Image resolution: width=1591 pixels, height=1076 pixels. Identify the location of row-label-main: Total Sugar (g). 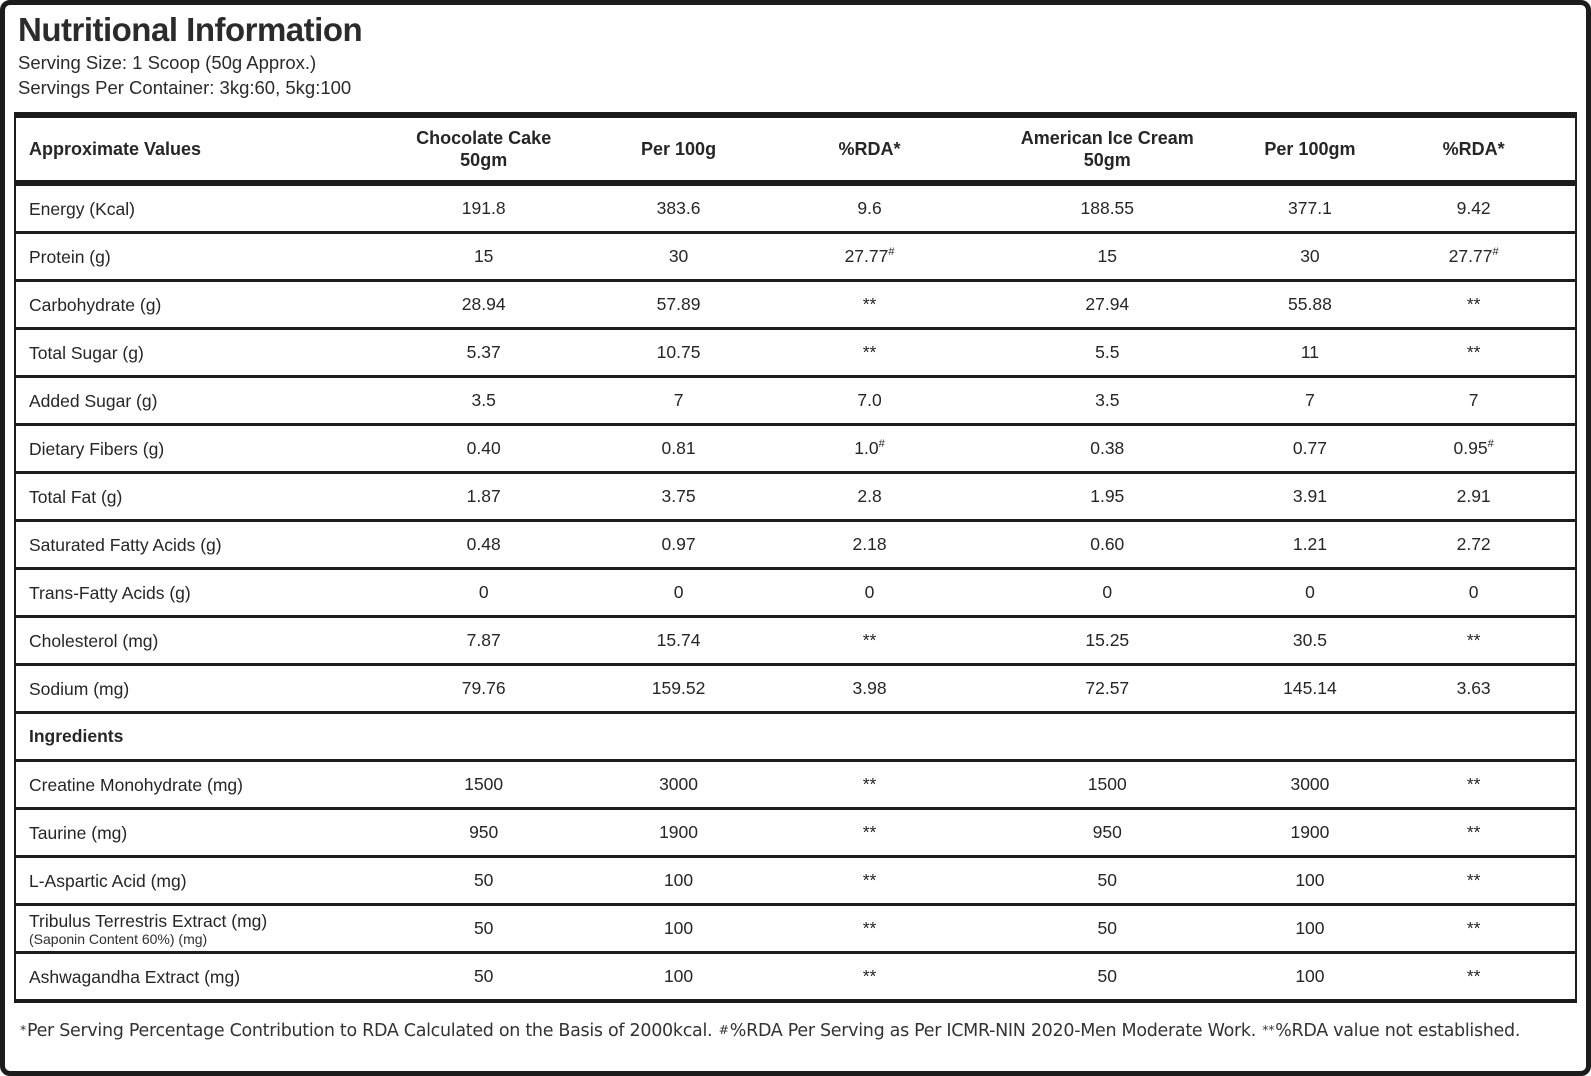
(86, 352).